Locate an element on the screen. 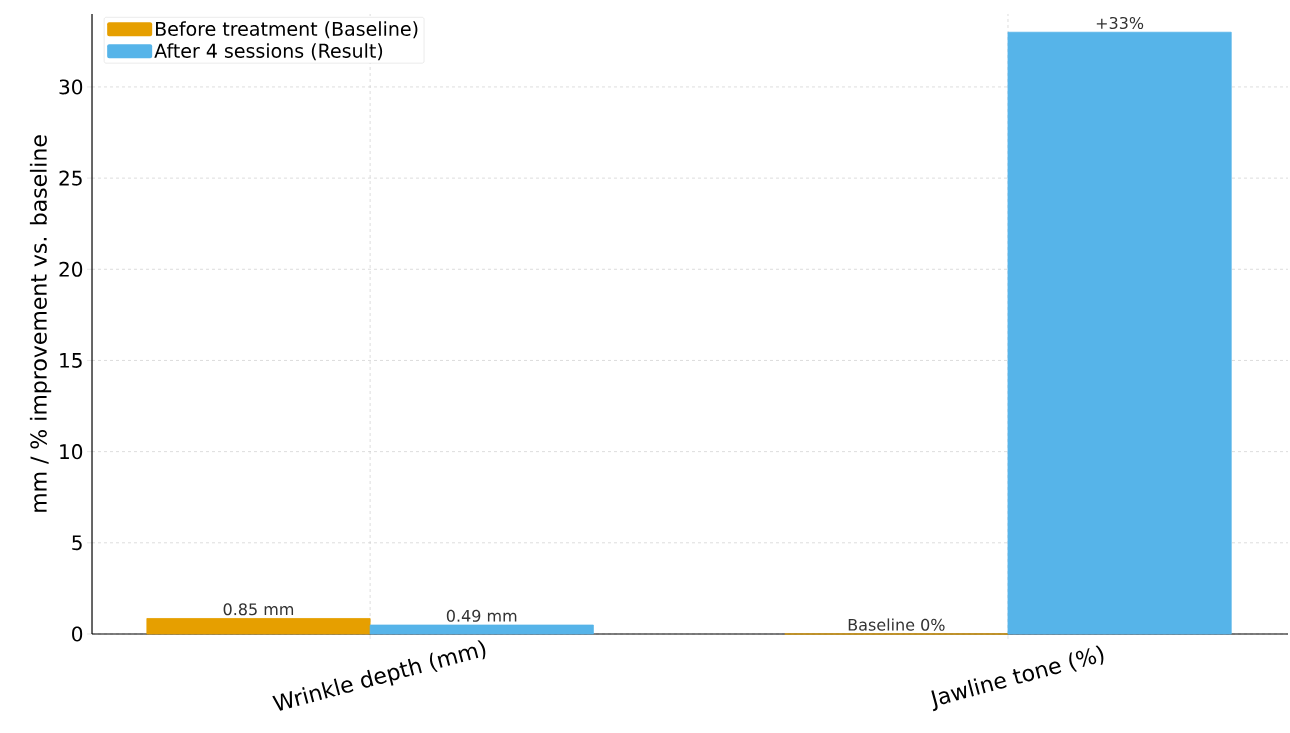 The image size is (1290, 733). x-tick-label: Jawline tone (%) is located at coordinates (1017, 678).